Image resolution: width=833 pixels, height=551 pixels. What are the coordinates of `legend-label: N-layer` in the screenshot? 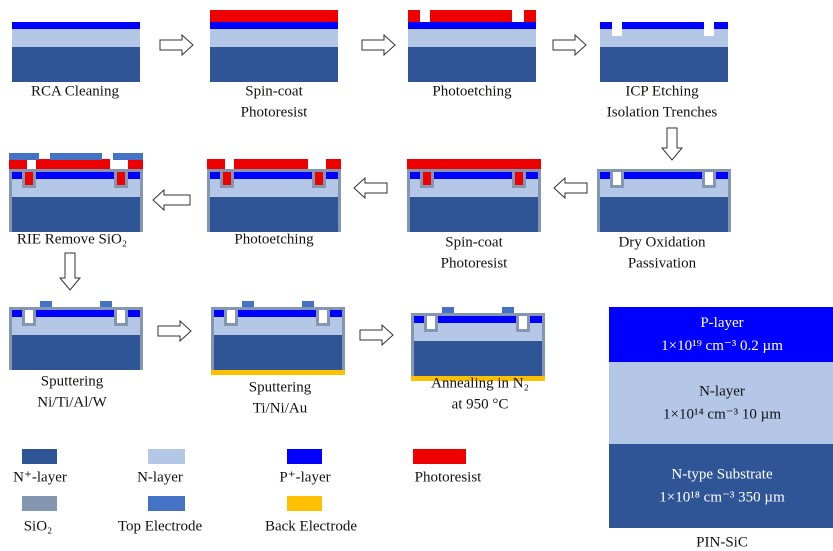 It's located at (160, 477).